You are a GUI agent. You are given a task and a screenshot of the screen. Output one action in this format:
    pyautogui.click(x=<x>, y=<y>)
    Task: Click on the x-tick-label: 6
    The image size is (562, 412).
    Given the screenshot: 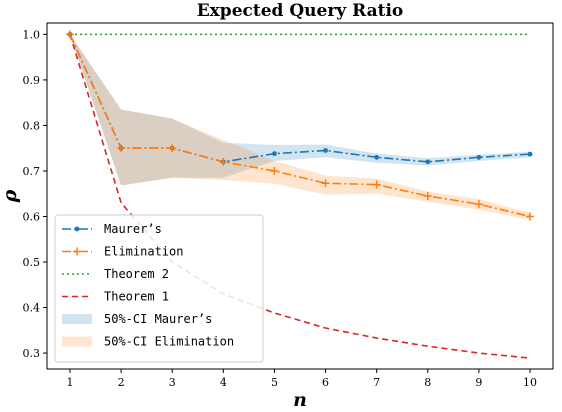 What is the action you would take?
    pyautogui.click(x=325, y=382)
    